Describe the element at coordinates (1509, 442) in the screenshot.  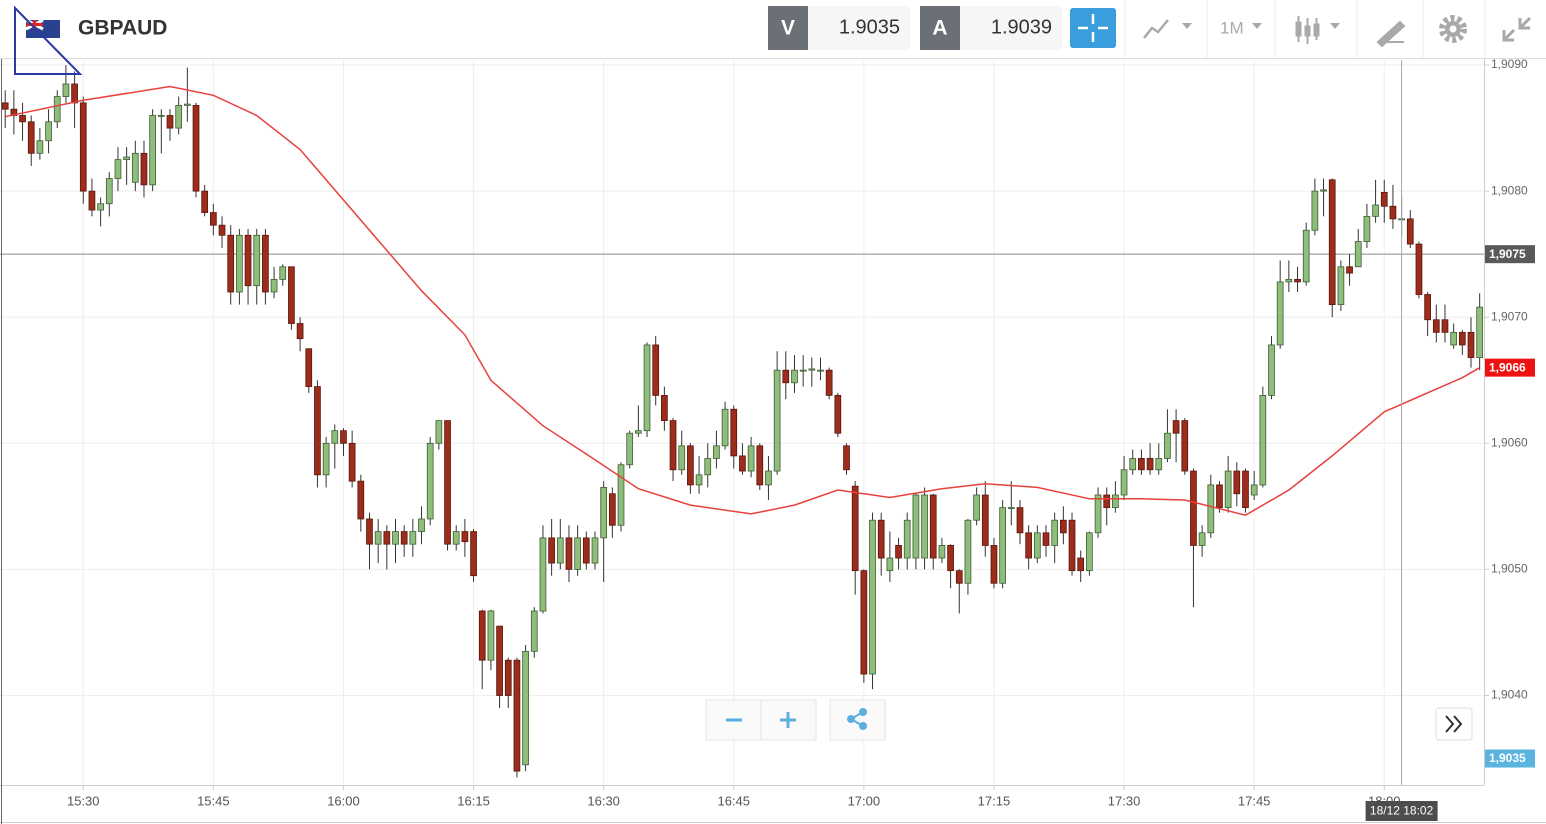
I see `y-tick-label: 1,9060` at that location.